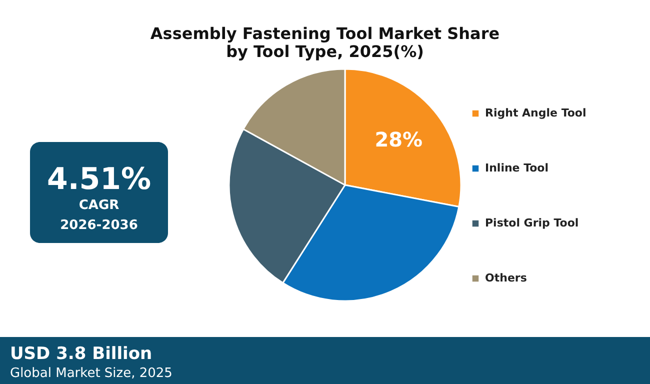  What do you see at coordinates (517, 168) in the screenshot?
I see `legend-label: Inline Tool` at bounding box center [517, 168].